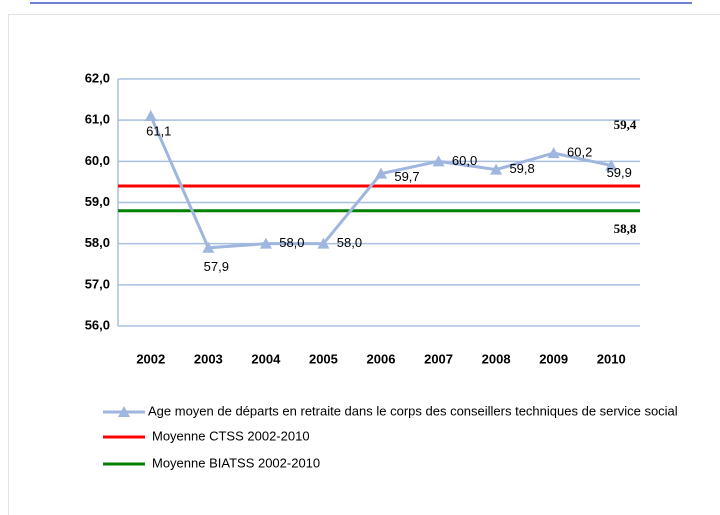 The image size is (720, 515). Describe the element at coordinates (97, 160) in the screenshot. I see `y-tick-label: 60,0` at that location.